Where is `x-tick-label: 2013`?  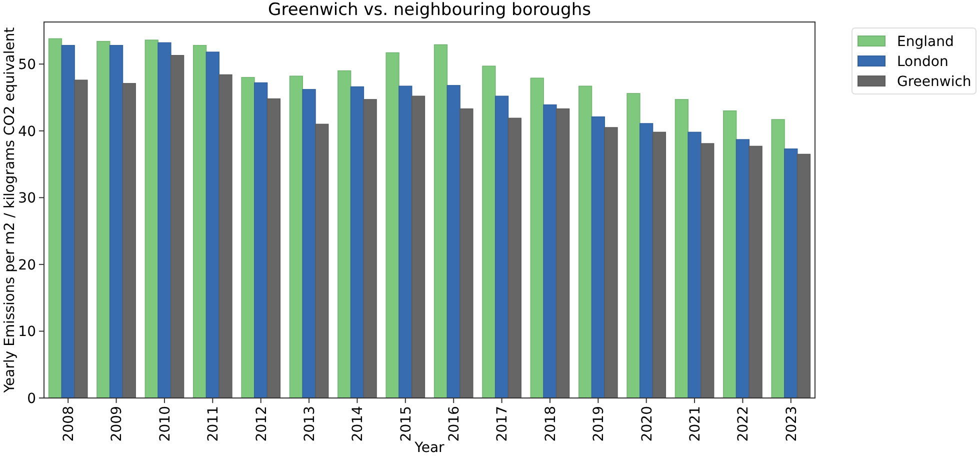
x-tick-label: 2013 is located at coordinates (310, 424).